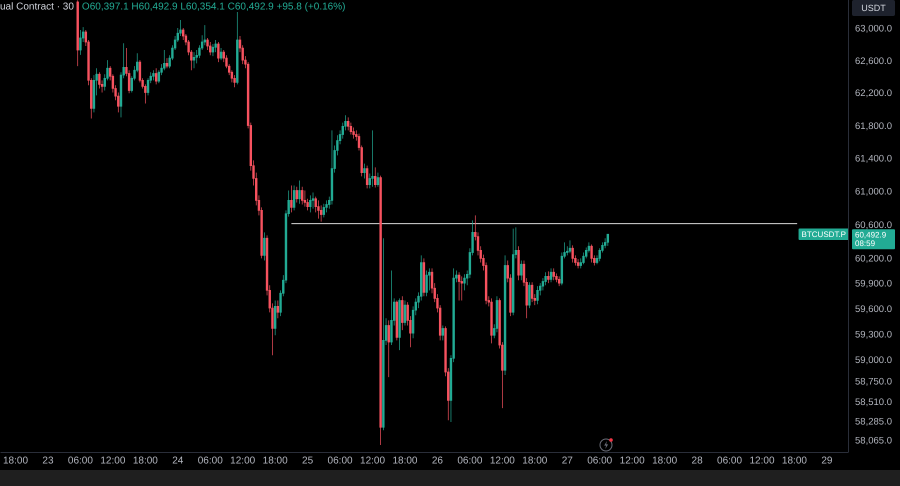 The image size is (900, 486). Describe the element at coordinates (873, 225) in the screenshot. I see `y-tick-label: 60,600.0` at that location.